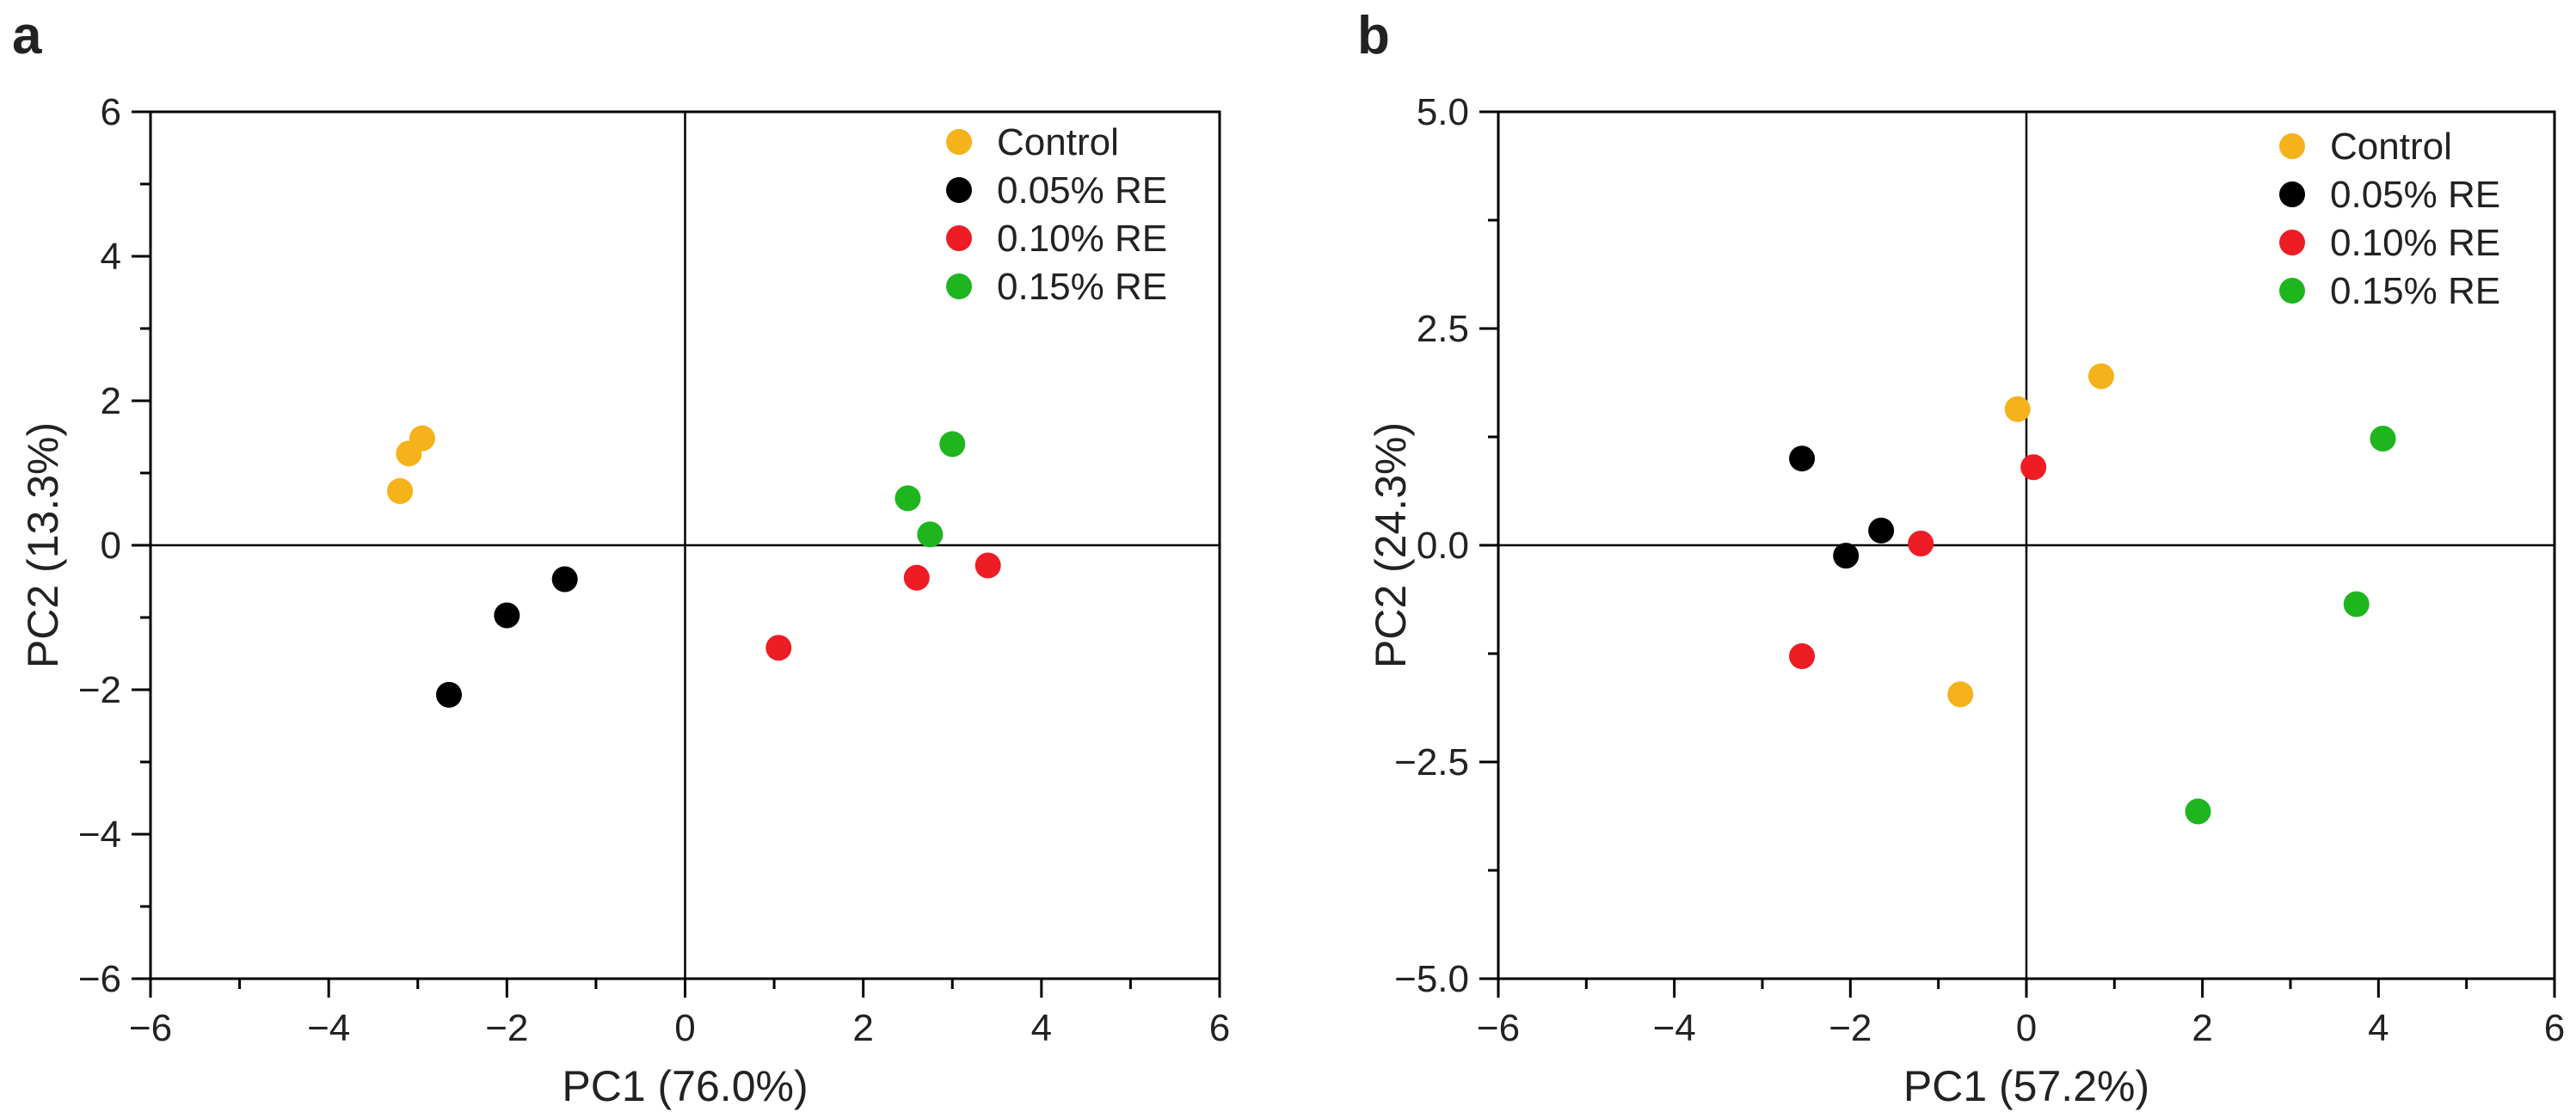 Image resolution: width=2576 pixels, height=1112 pixels. I want to click on y-tick-label: 2, so click(111, 401).